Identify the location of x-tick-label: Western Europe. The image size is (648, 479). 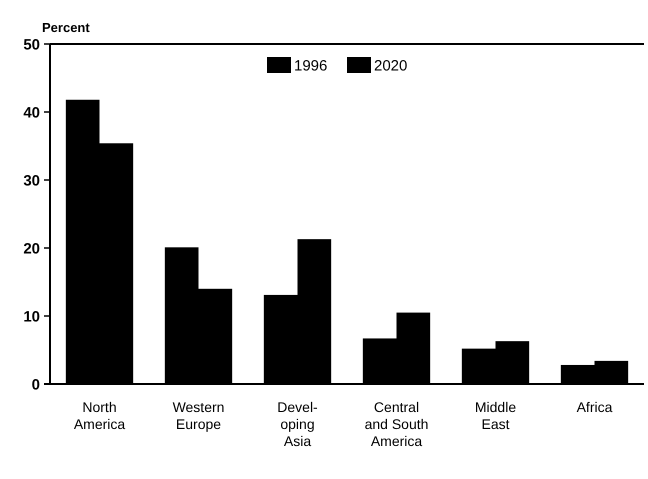
(198, 415).